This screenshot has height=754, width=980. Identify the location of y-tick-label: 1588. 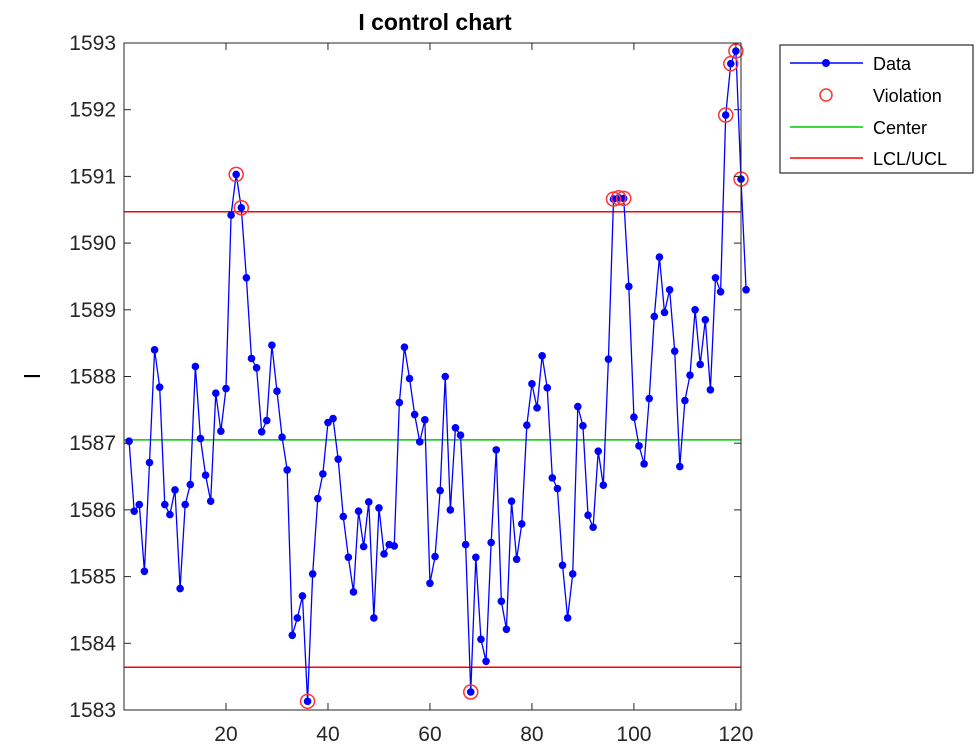
(92, 377).